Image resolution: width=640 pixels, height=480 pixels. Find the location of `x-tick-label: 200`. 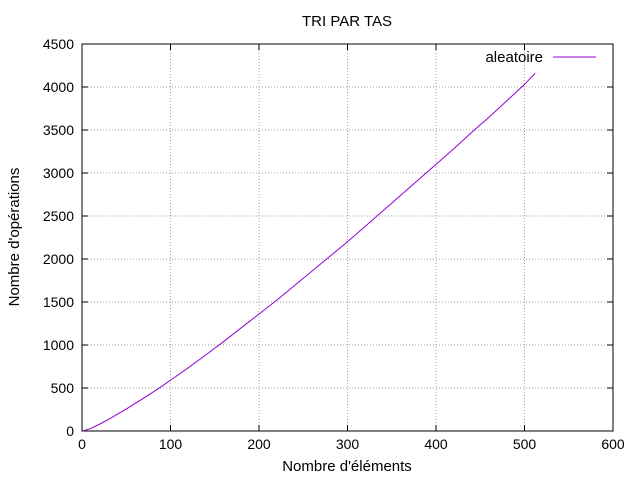

x-tick-label: 200 is located at coordinates (259, 444).